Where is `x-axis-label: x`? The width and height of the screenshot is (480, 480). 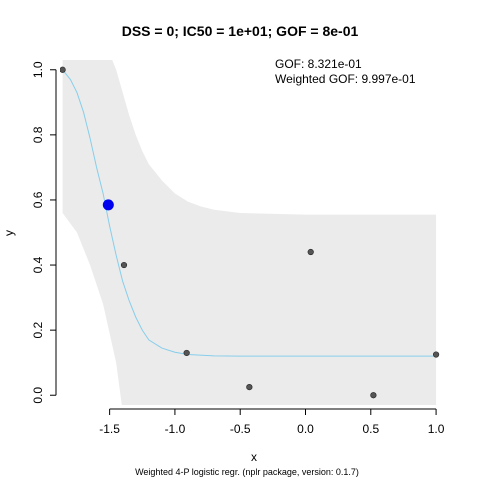 x-axis-label: x is located at coordinates (254, 457).